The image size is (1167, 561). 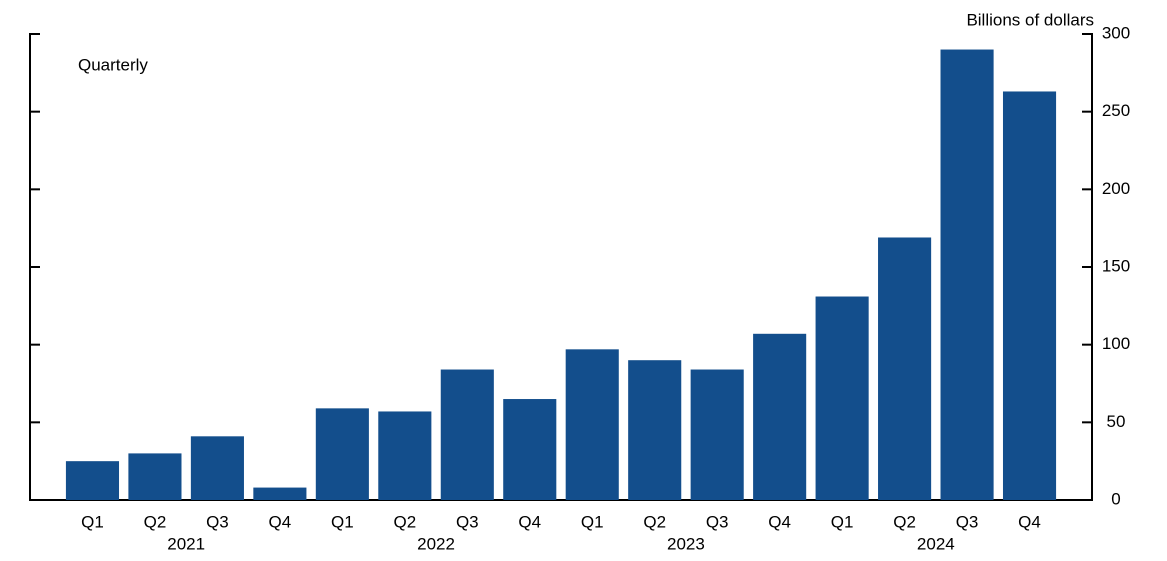 I want to click on group-label: 2023, so click(x=686, y=543).